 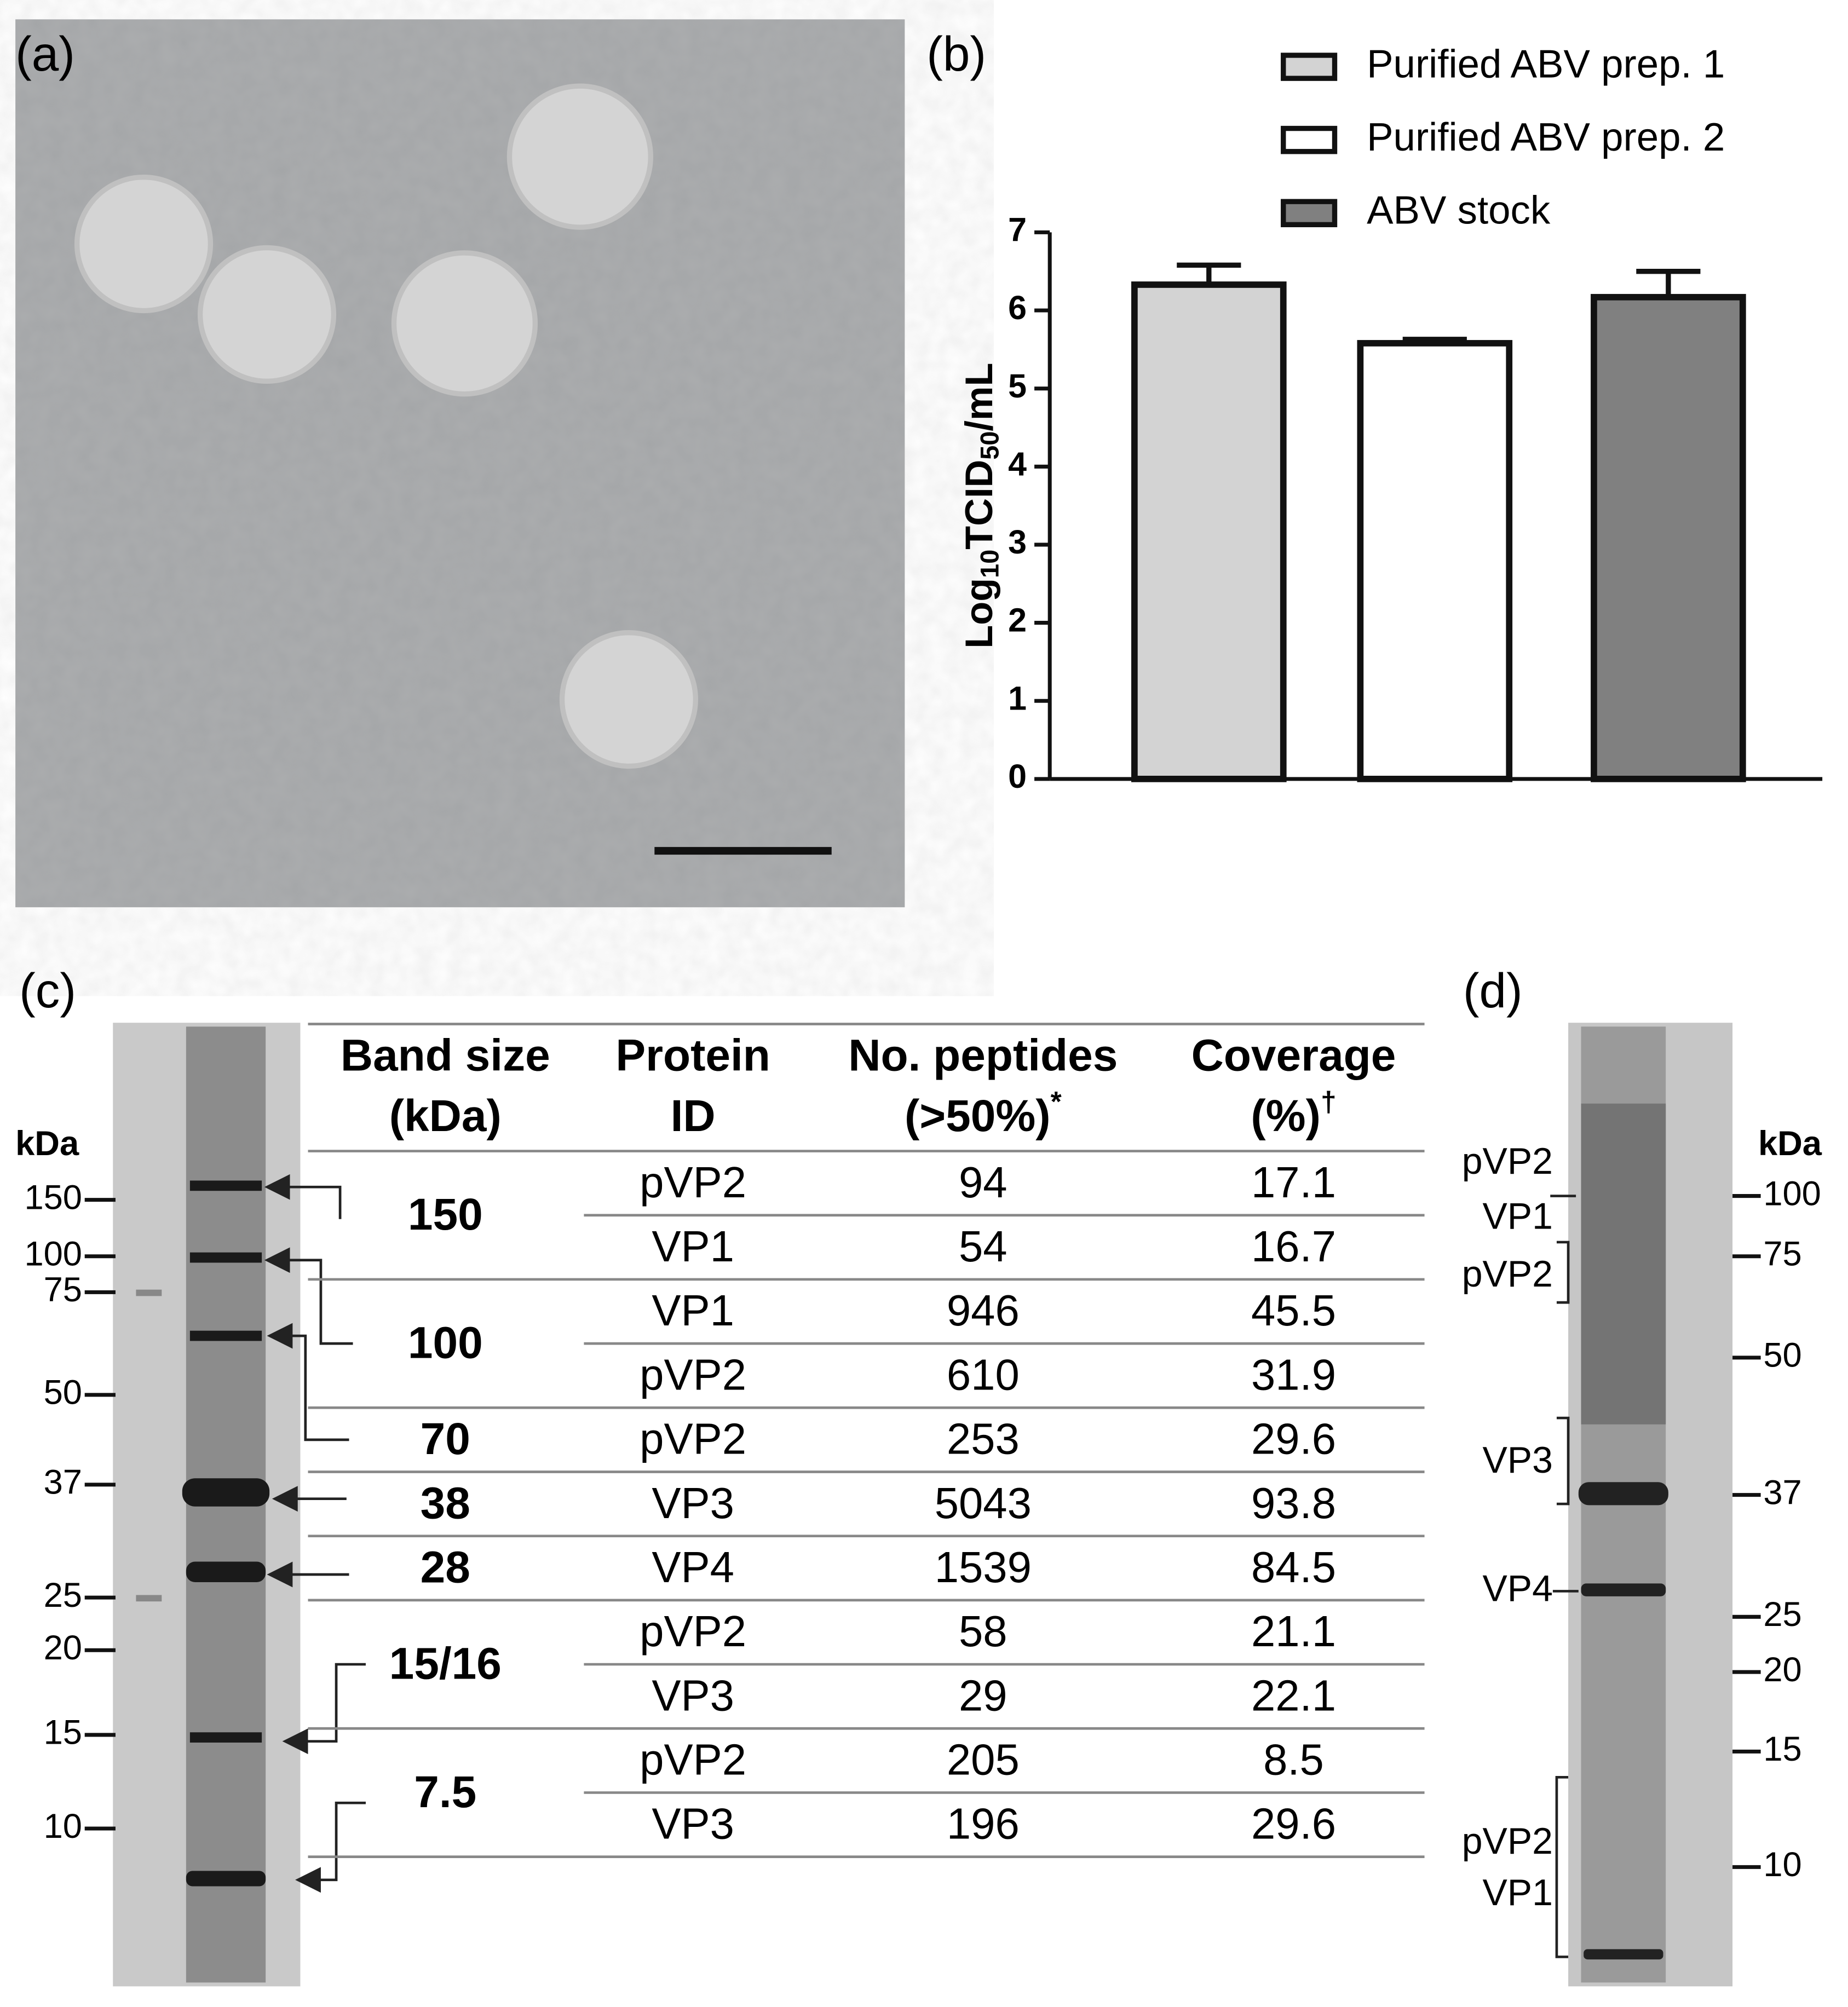 What do you see at coordinates (53, 1197) in the screenshot?
I see `marker-label: 150` at bounding box center [53, 1197].